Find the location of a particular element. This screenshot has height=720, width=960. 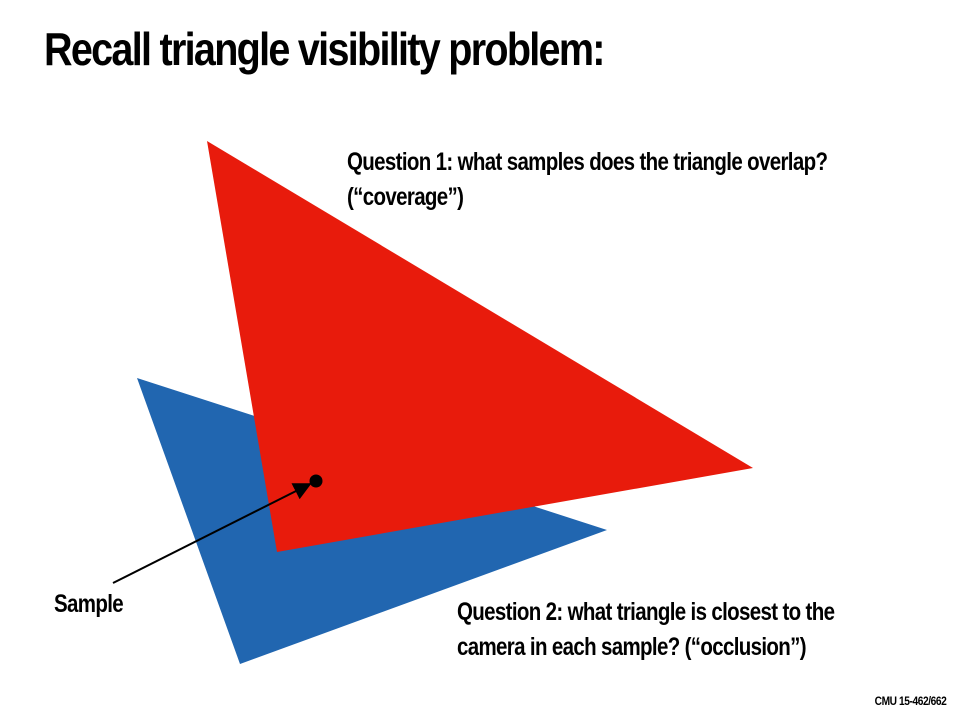

slide-title: Recall triangle visibility problem: is located at coordinates (324, 49).